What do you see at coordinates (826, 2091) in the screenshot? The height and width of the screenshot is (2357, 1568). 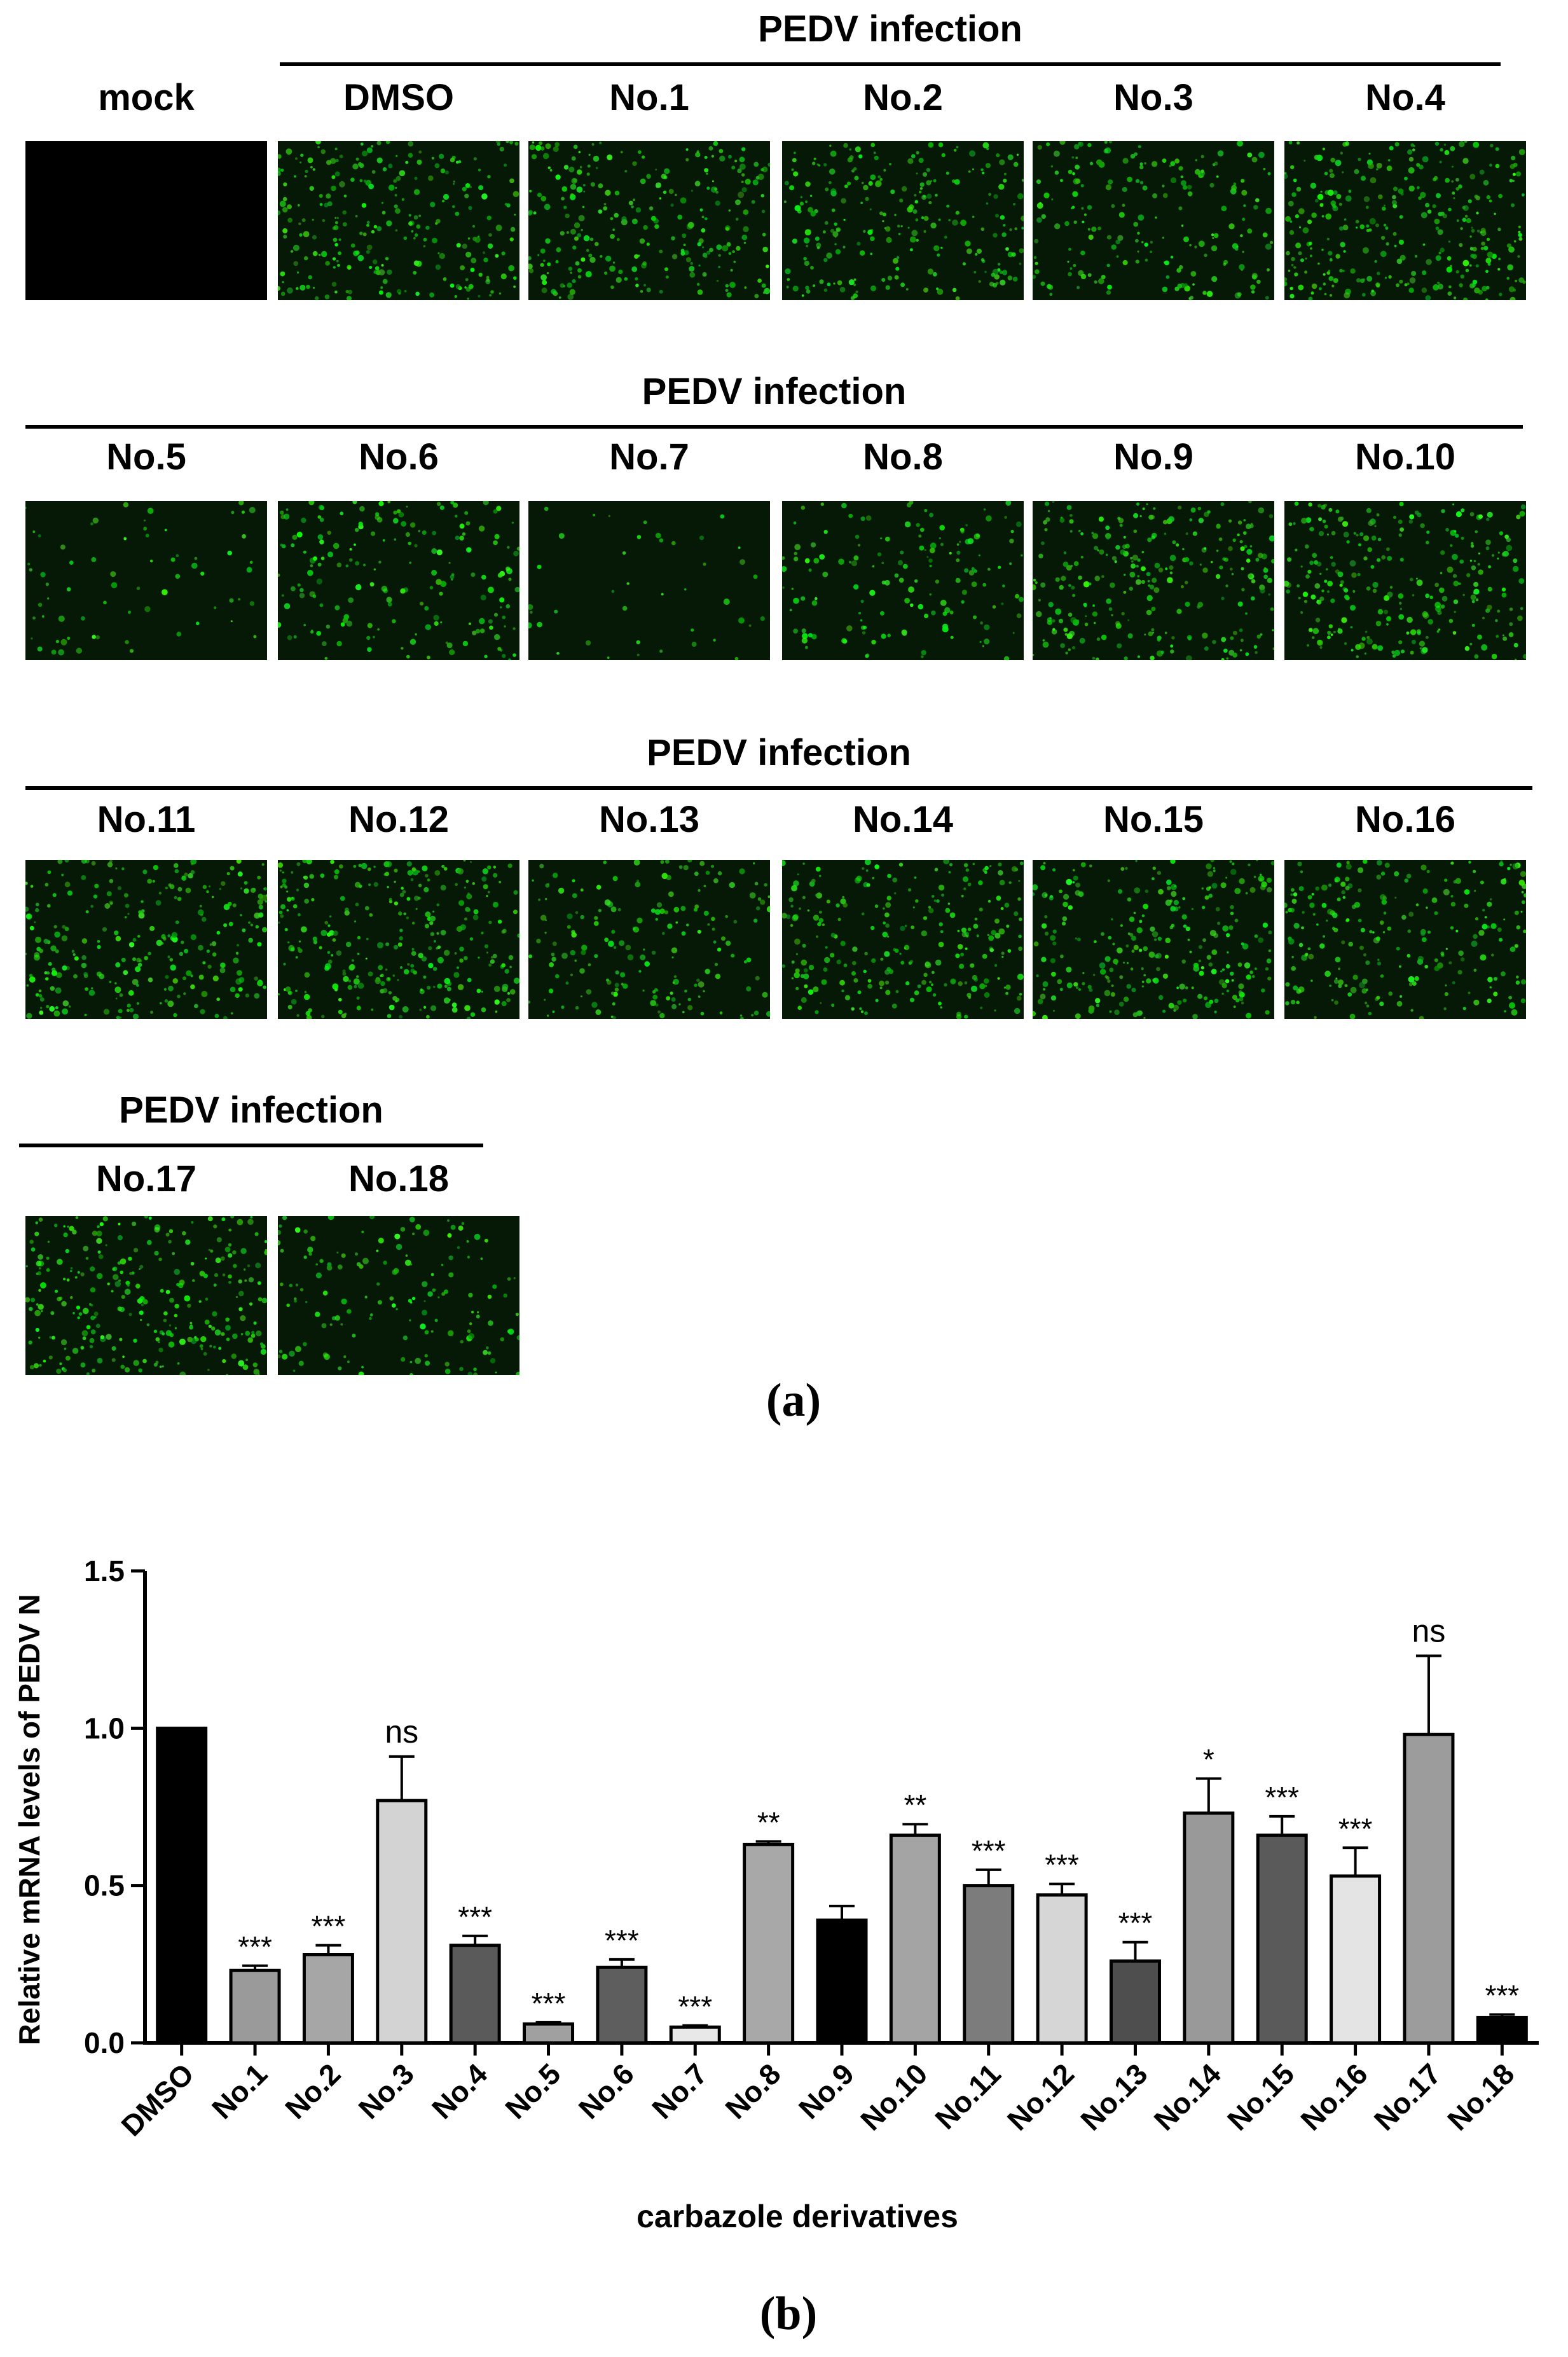 I see `x-tick-label: No.9` at bounding box center [826, 2091].